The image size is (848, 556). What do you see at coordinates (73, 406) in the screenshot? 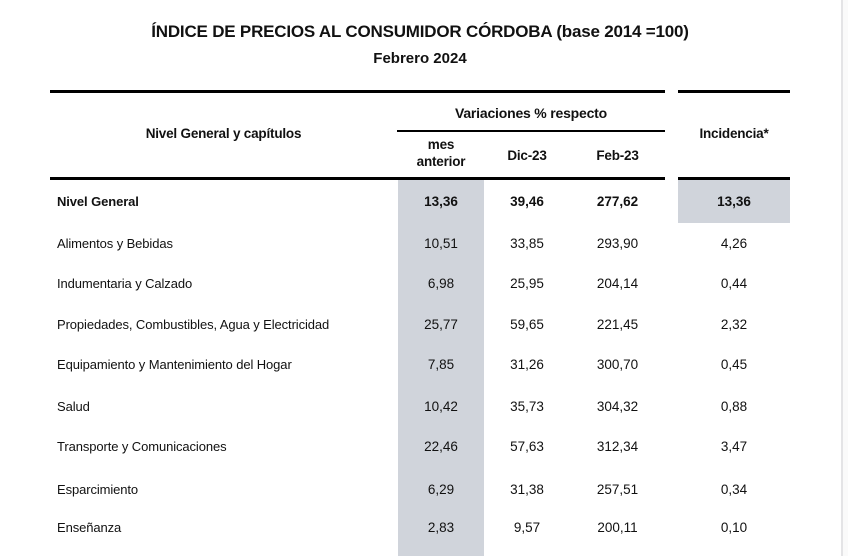
I see `row-label: Salud` at bounding box center [73, 406].